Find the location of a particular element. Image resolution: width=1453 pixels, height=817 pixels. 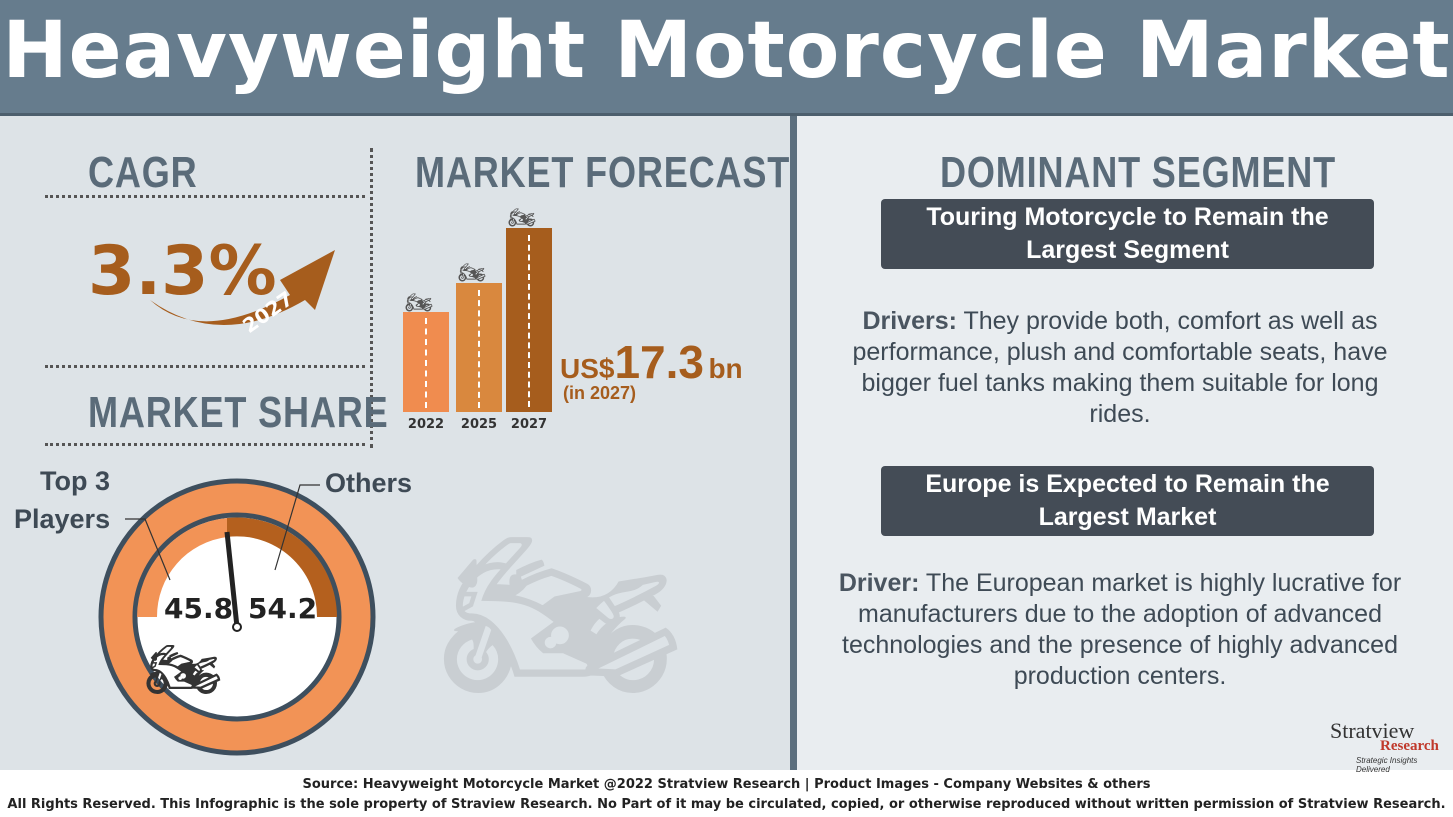

logo-sub: Research is located at coordinates (1409, 746).